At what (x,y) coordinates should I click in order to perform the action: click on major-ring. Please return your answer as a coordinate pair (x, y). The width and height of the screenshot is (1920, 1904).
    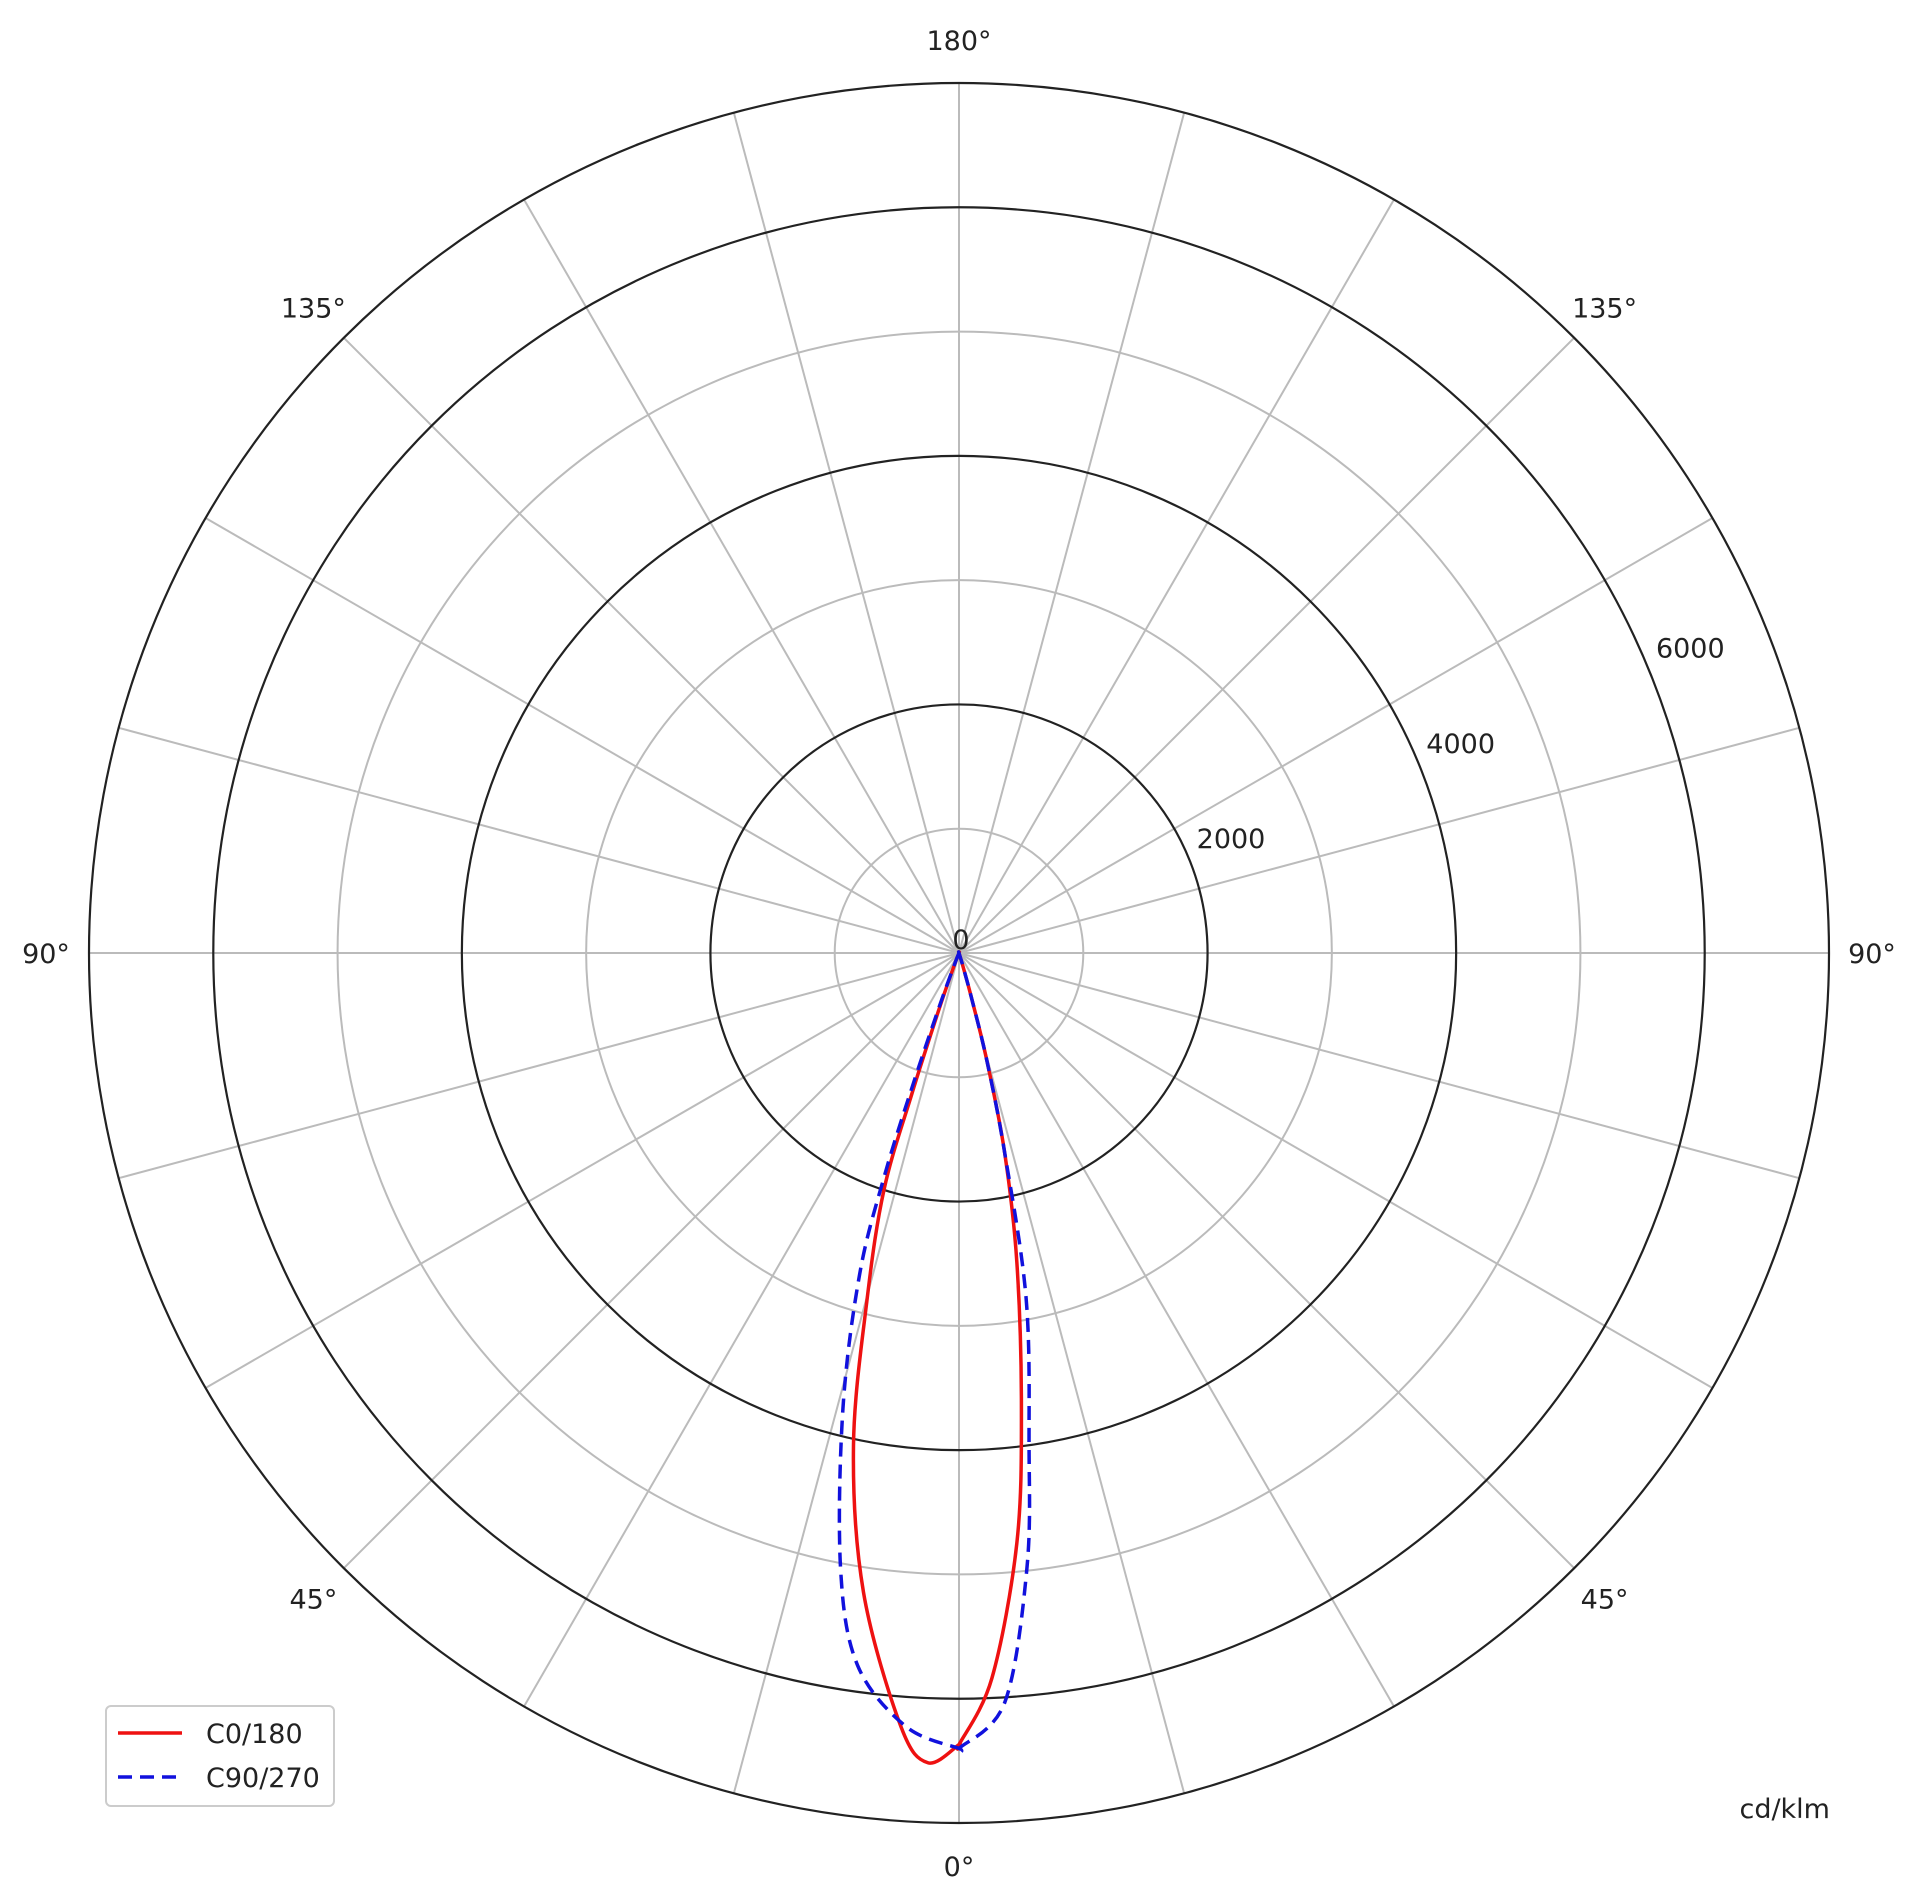
    Looking at the image, I should click on (959, 953).